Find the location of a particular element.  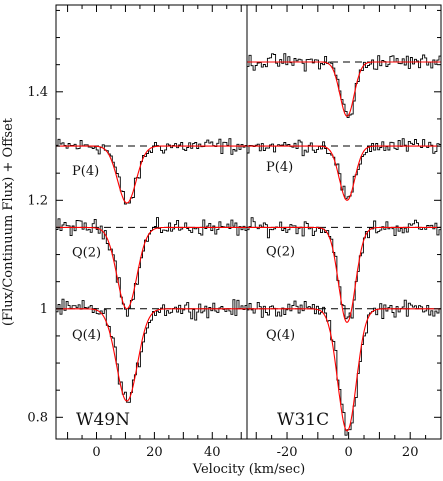

panel-title: W31C is located at coordinates (303, 420).